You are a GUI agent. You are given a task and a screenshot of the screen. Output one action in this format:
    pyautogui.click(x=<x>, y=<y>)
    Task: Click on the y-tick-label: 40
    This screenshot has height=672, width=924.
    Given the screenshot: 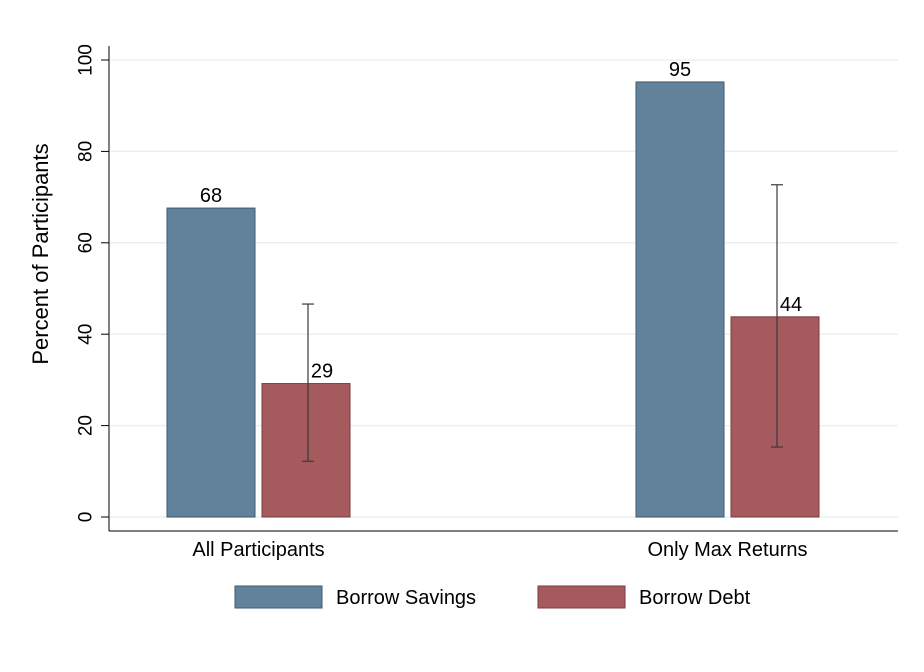 What is the action you would take?
    pyautogui.click(x=86, y=334)
    